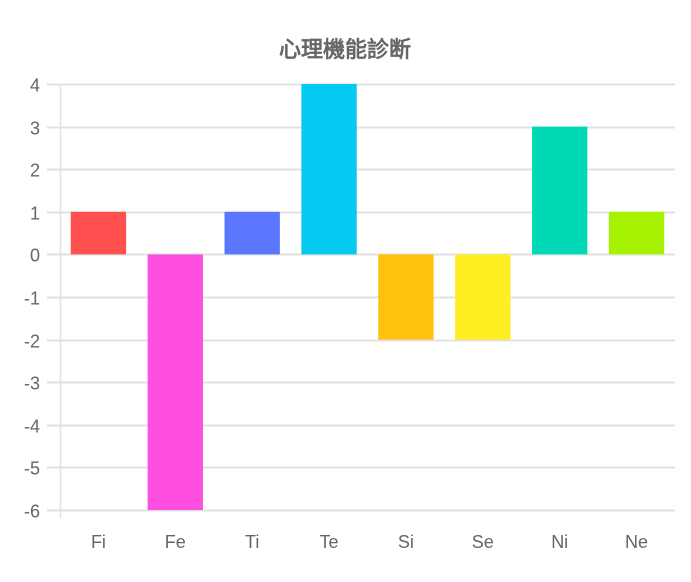 This screenshot has height=582, width=691. Describe the element at coordinates (32, 427) in the screenshot. I see `y-tick-label: -4` at that location.